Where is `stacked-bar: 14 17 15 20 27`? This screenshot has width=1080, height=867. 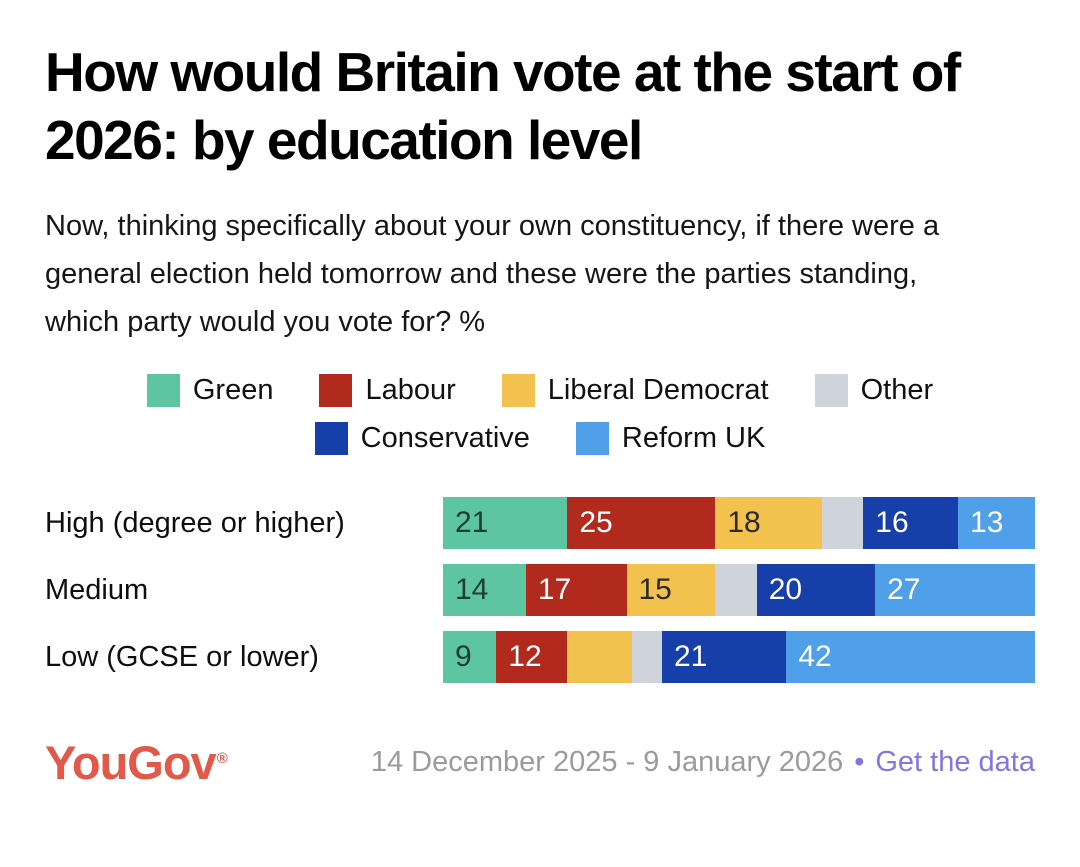 stacked-bar: 14 17 15 20 27 is located at coordinates (739, 590).